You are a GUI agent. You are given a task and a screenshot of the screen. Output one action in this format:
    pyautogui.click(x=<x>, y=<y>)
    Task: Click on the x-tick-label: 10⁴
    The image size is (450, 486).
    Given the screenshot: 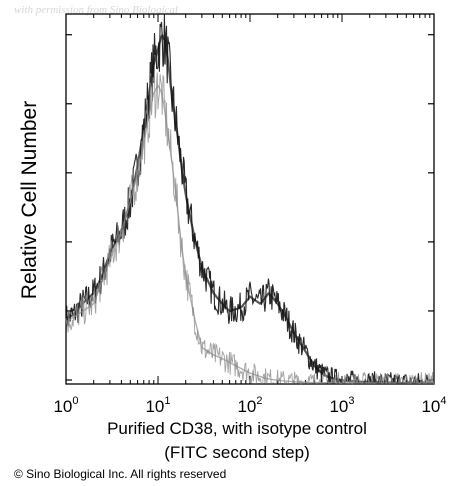 What is the action you would take?
    pyautogui.click(x=433, y=405)
    